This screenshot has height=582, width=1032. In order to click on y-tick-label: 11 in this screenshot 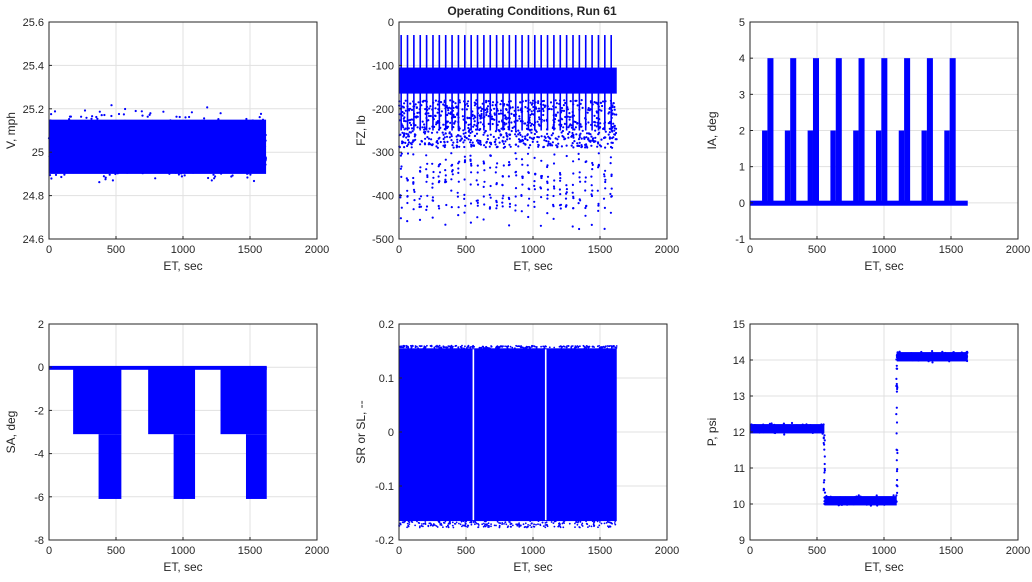, I will do `click(739, 469)`.